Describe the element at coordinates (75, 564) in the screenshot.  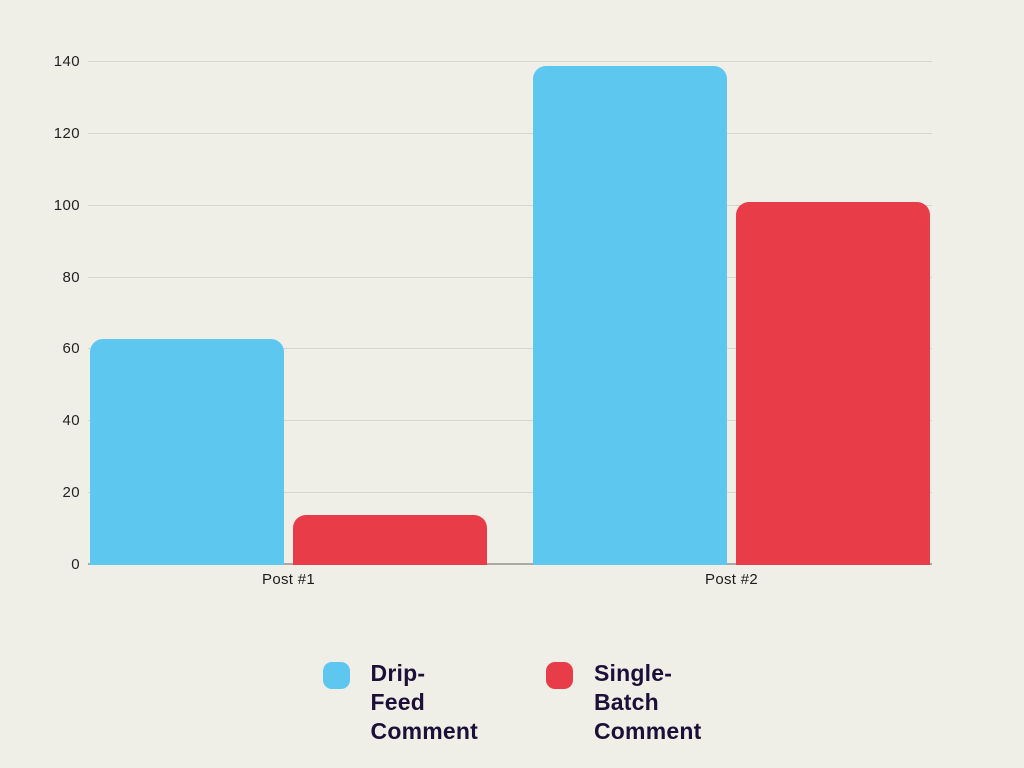
I see `y-tick-label-0: 0` at that location.